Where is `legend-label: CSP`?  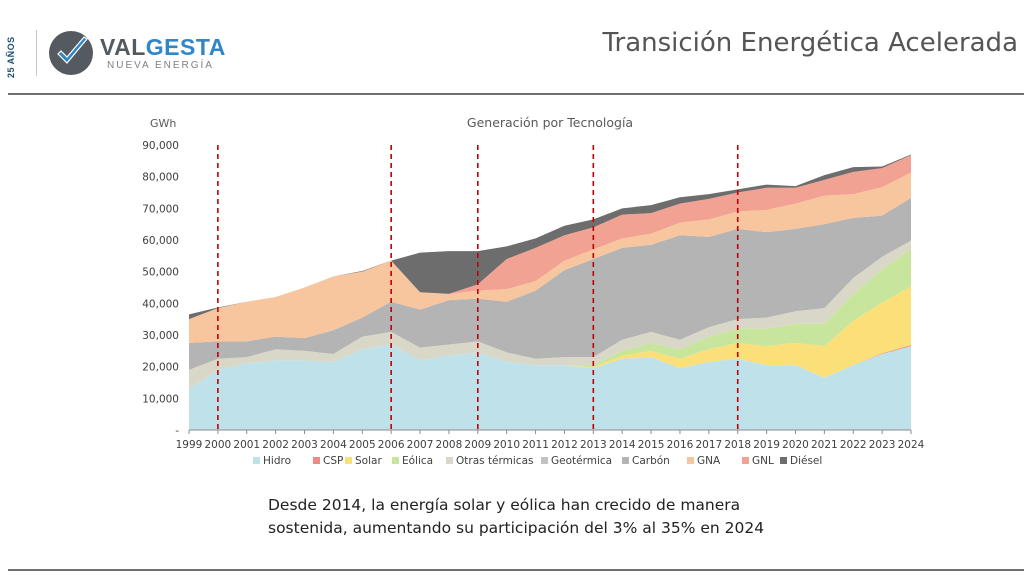 legend-label: CSP is located at coordinates (333, 461).